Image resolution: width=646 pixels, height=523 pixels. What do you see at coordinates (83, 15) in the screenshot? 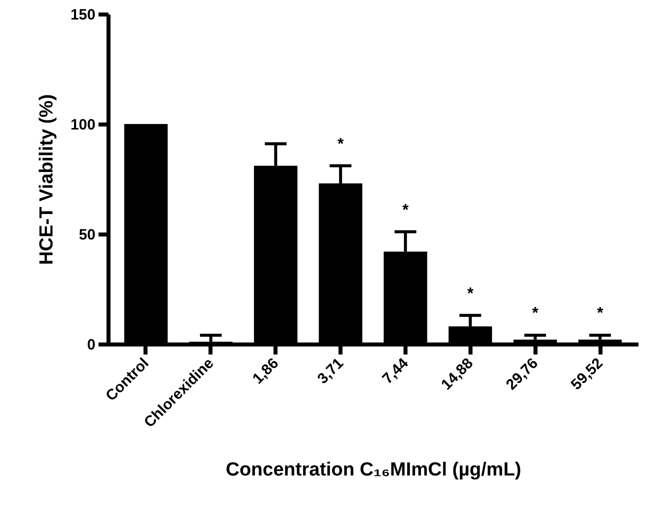
I see `y-tick-label: 150` at bounding box center [83, 15].